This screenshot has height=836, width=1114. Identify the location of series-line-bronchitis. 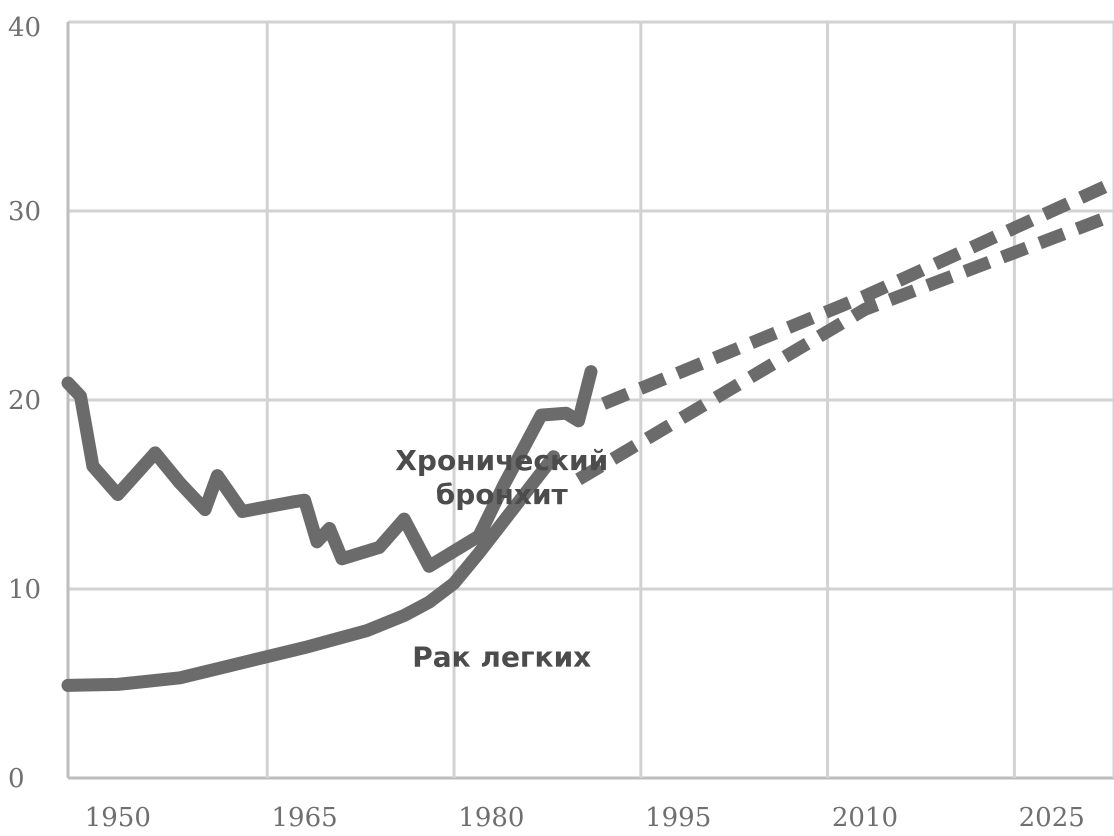
(329, 469).